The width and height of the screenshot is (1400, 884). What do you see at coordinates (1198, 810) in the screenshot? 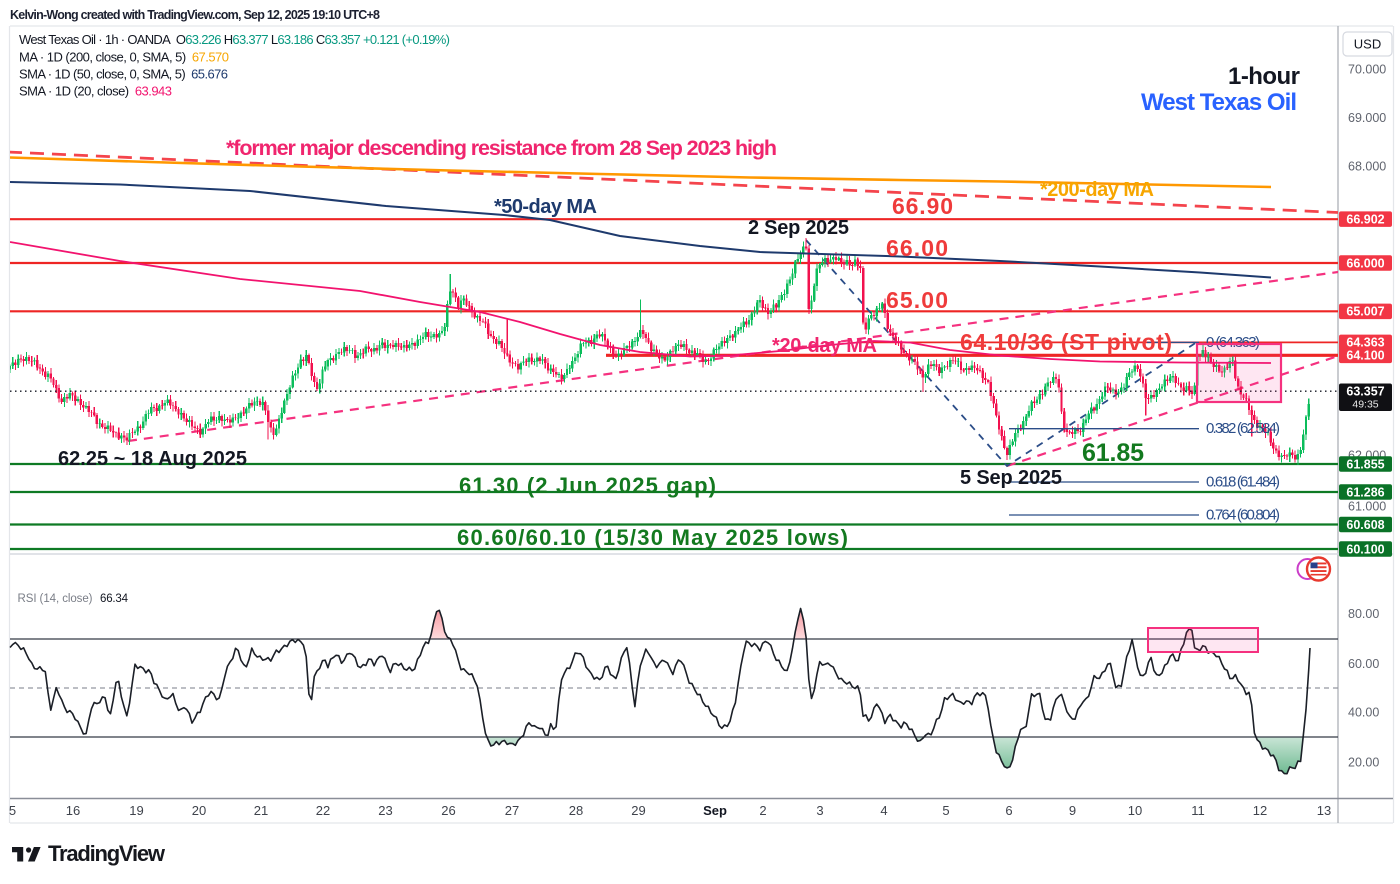
I see `svg-text: 11` at bounding box center [1198, 810].